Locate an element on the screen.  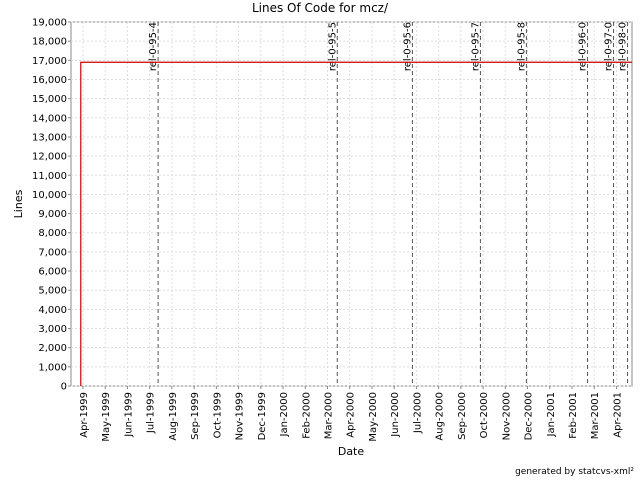
y-tick-label: 2,000 is located at coordinates (52, 348).